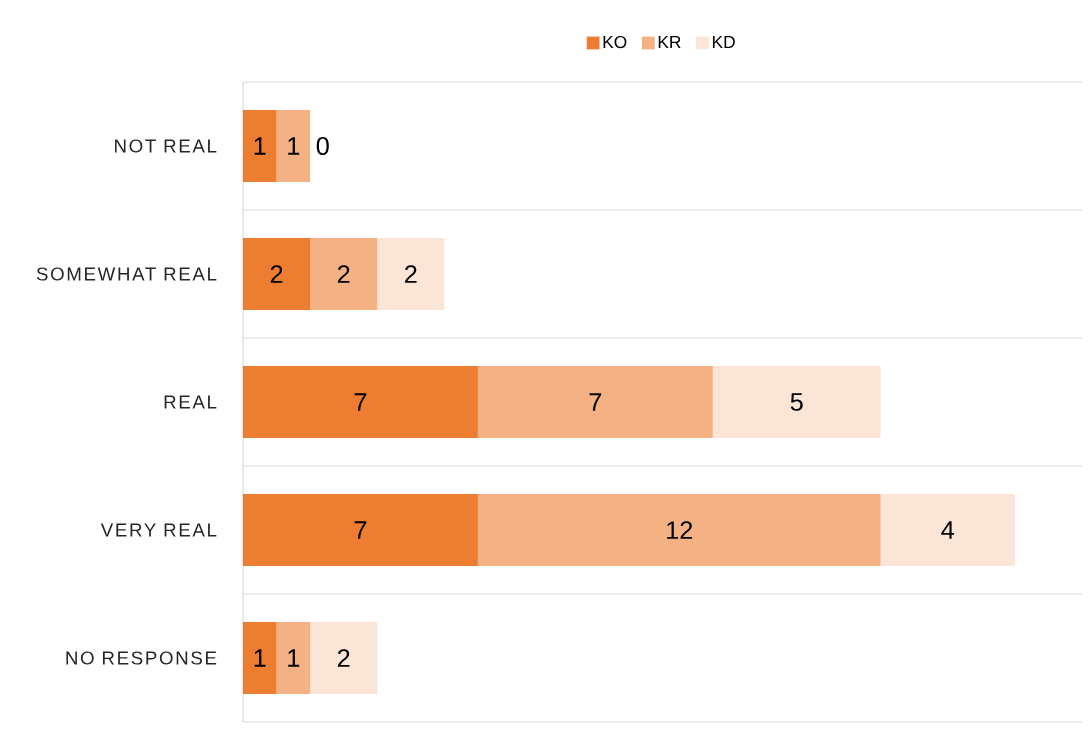 This screenshot has width=1090, height=733. Describe the element at coordinates (669, 42) in the screenshot. I see `legend-label: KR` at that location.